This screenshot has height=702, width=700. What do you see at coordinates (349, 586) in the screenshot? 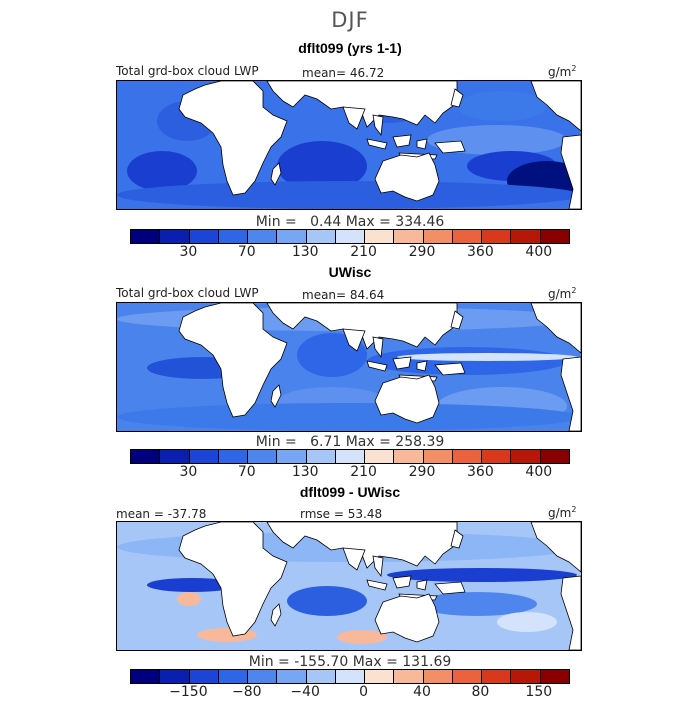
I see `field-diff` at bounding box center [349, 586].